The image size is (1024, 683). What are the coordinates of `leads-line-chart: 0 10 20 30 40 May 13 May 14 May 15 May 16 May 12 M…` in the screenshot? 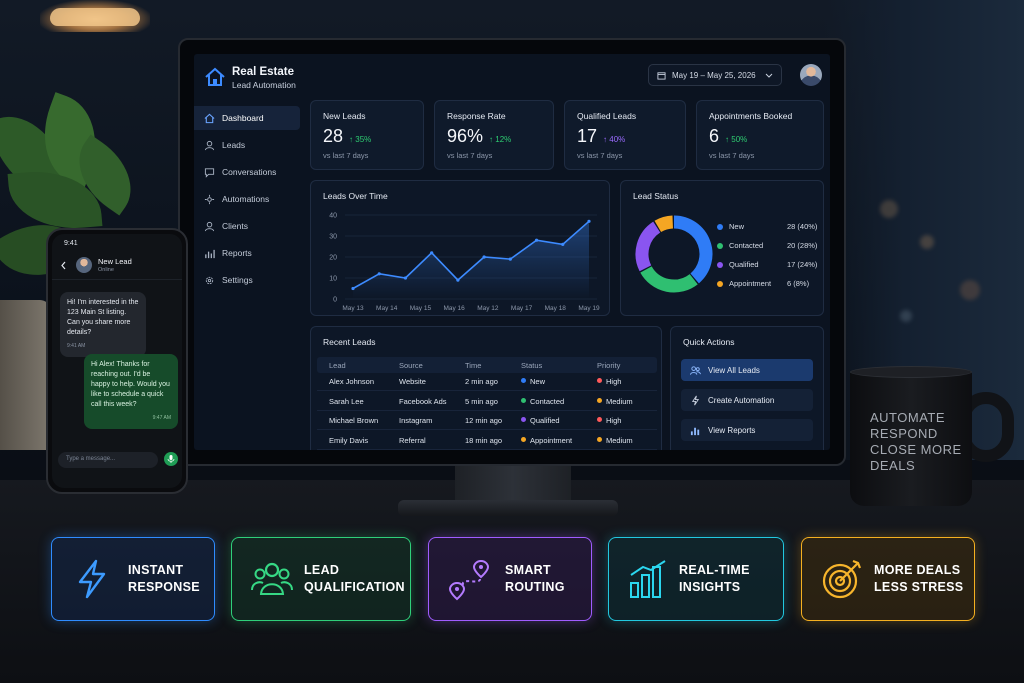 It's located at (464, 263).